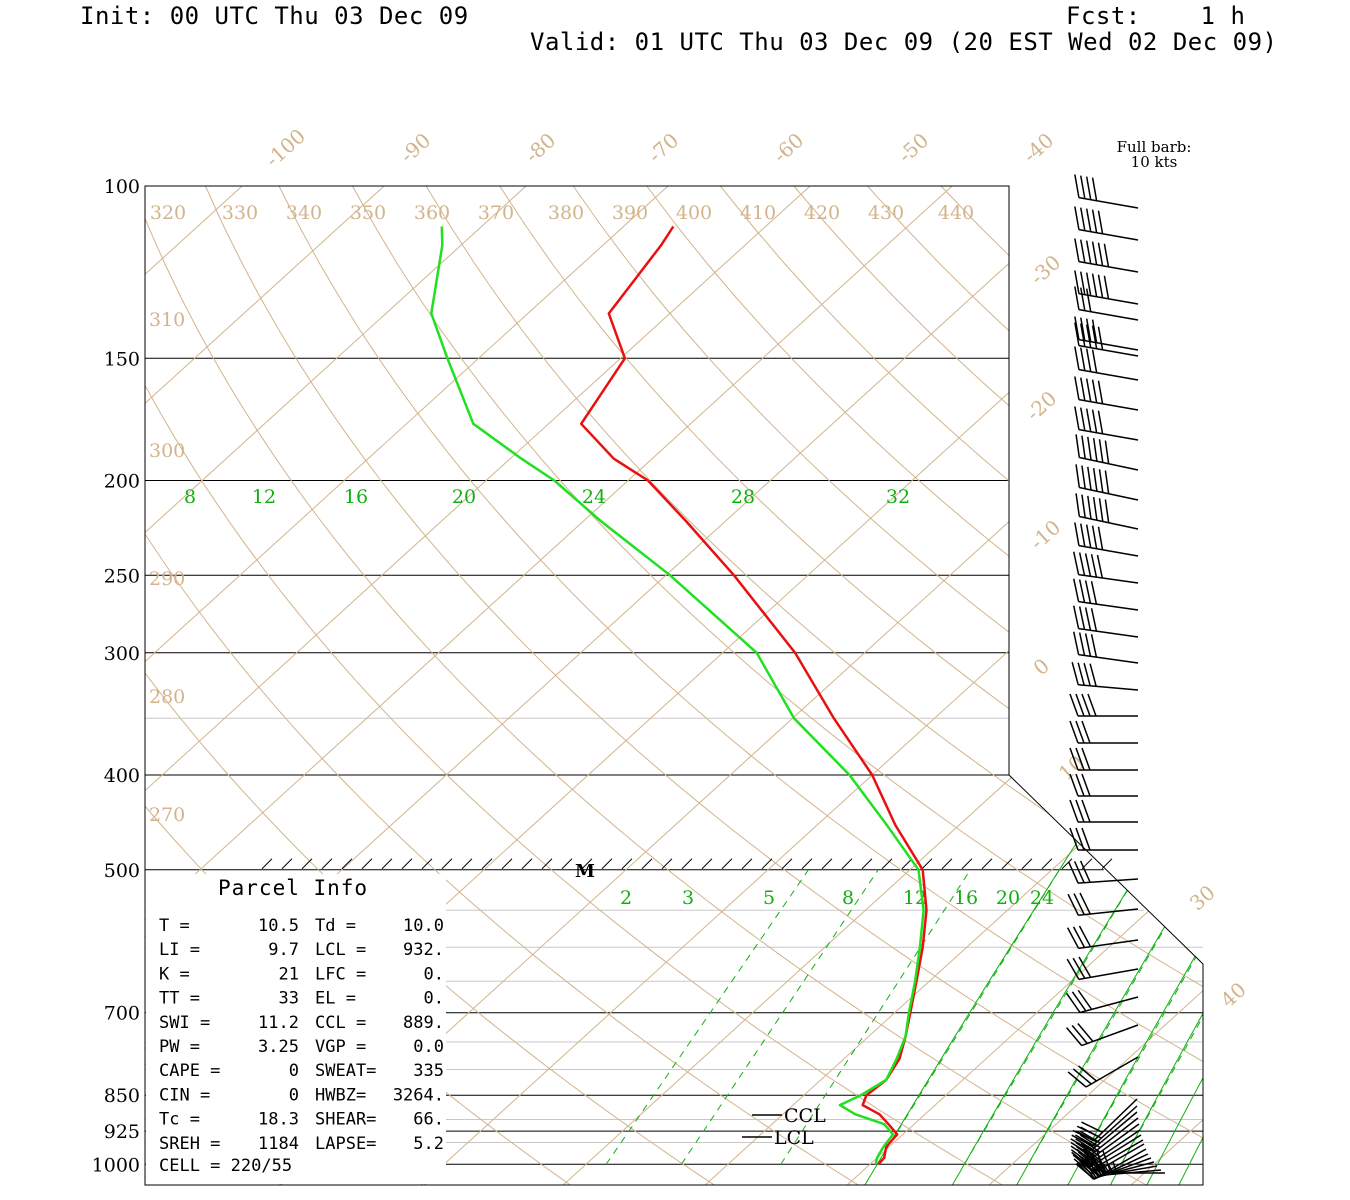  Describe the element at coordinates (179, 1120) in the screenshot. I see `parcel-row-label: Tc =` at that location.